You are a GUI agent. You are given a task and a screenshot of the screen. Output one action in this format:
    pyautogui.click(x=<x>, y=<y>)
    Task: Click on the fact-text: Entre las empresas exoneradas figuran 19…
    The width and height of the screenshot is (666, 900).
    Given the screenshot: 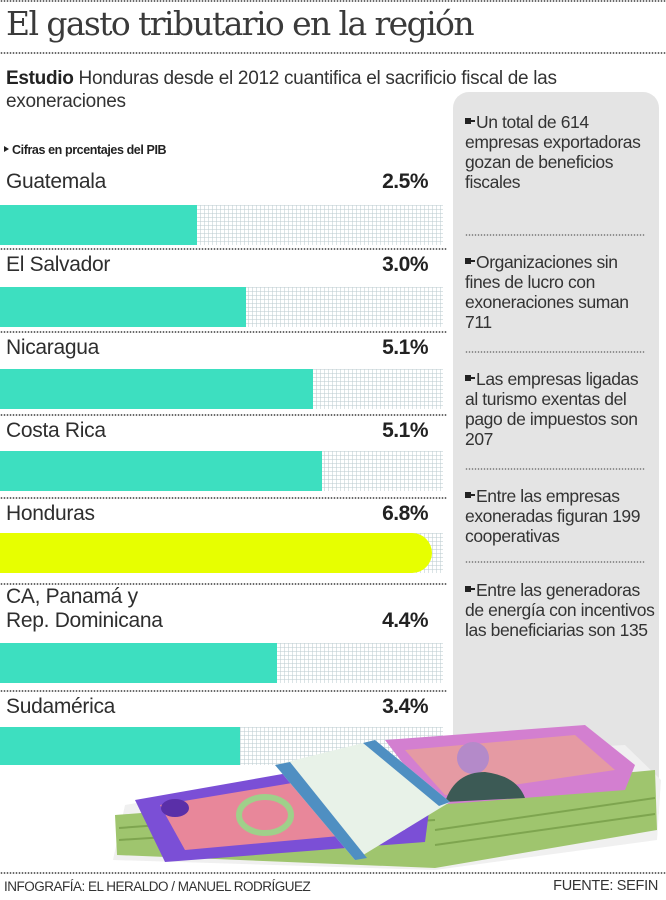 What is the action you would take?
    pyautogui.click(x=553, y=516)
    